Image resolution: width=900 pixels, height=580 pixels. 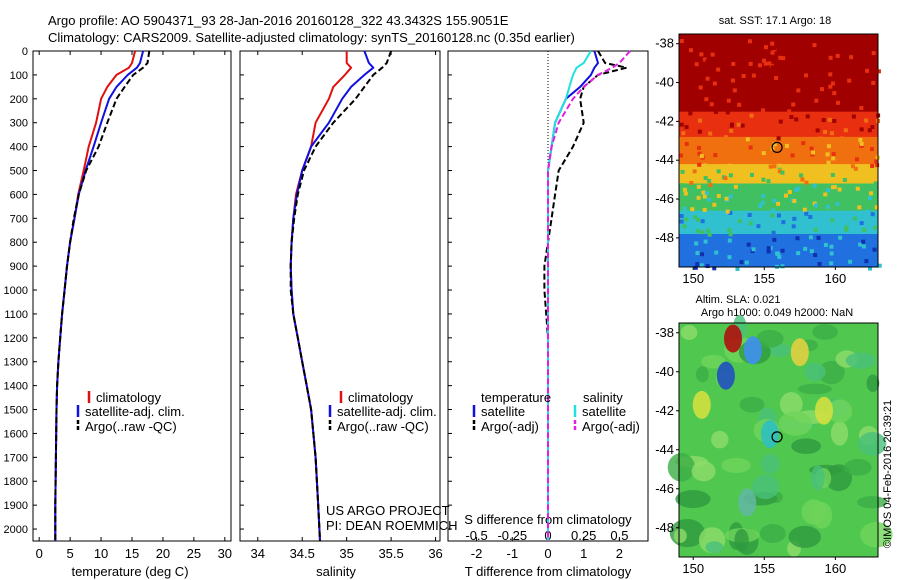 I want to click on x-tick-label: 10, so click(x=101, y=553).